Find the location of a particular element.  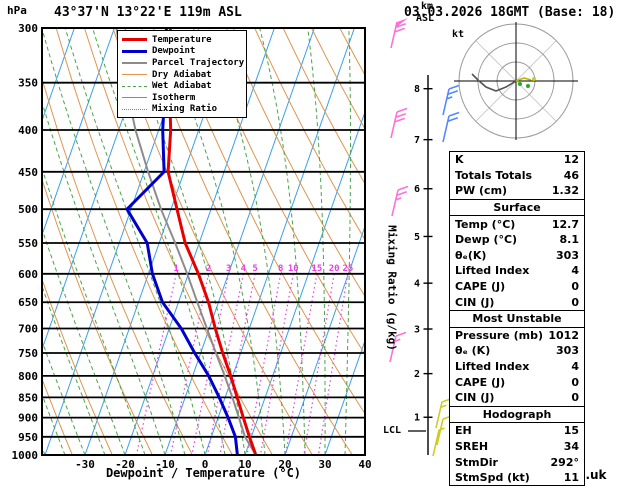

pressure-tick-label: 550 is located at coordinates (28, 243).